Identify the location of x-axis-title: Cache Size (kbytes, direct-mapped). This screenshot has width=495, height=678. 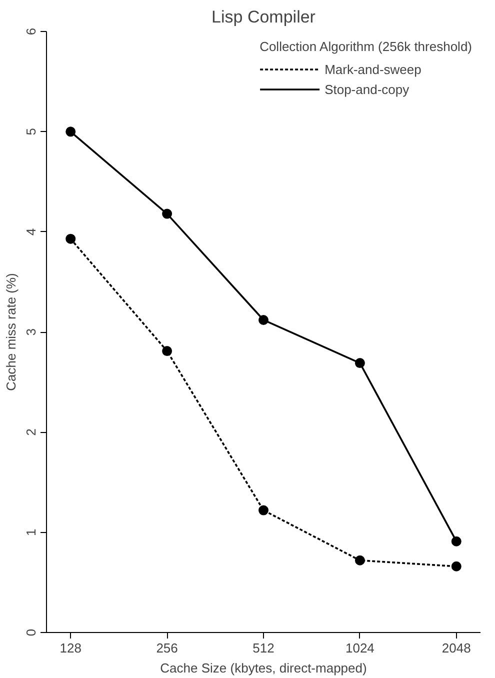
(263, 668).